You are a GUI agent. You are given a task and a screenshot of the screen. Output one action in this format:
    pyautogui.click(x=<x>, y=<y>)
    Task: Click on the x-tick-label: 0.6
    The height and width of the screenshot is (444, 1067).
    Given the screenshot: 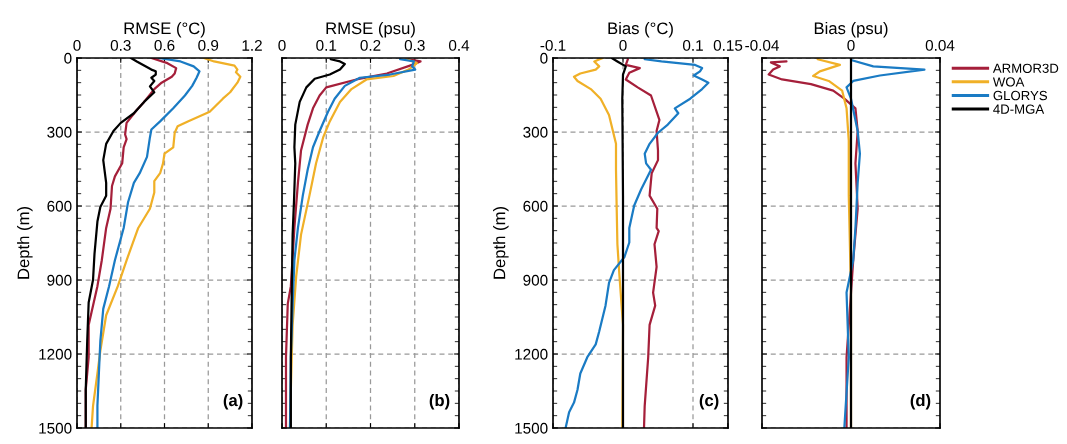 What is the action you would take?
    pyautogui.click(x=164, y=45)
    